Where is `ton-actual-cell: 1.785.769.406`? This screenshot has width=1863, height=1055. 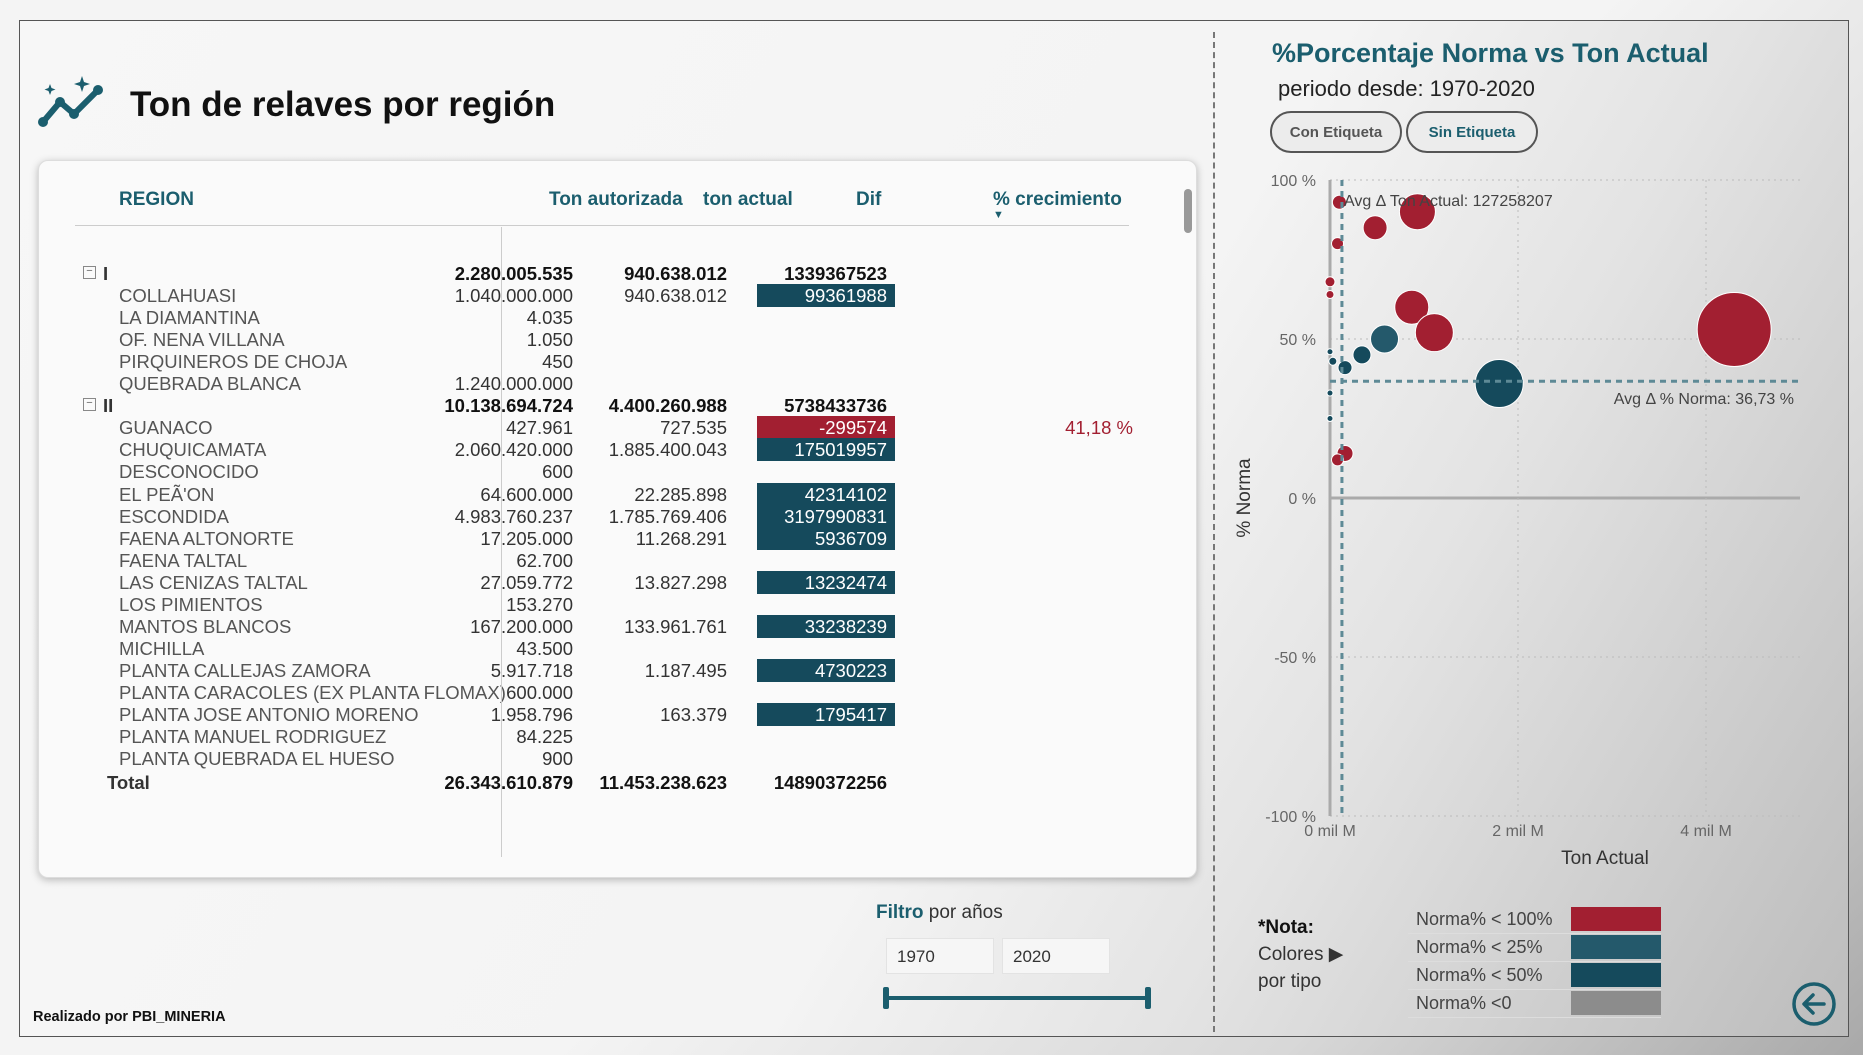 ton-actual-cell: 1.785.769.406 is located at coordinates (667, 516).